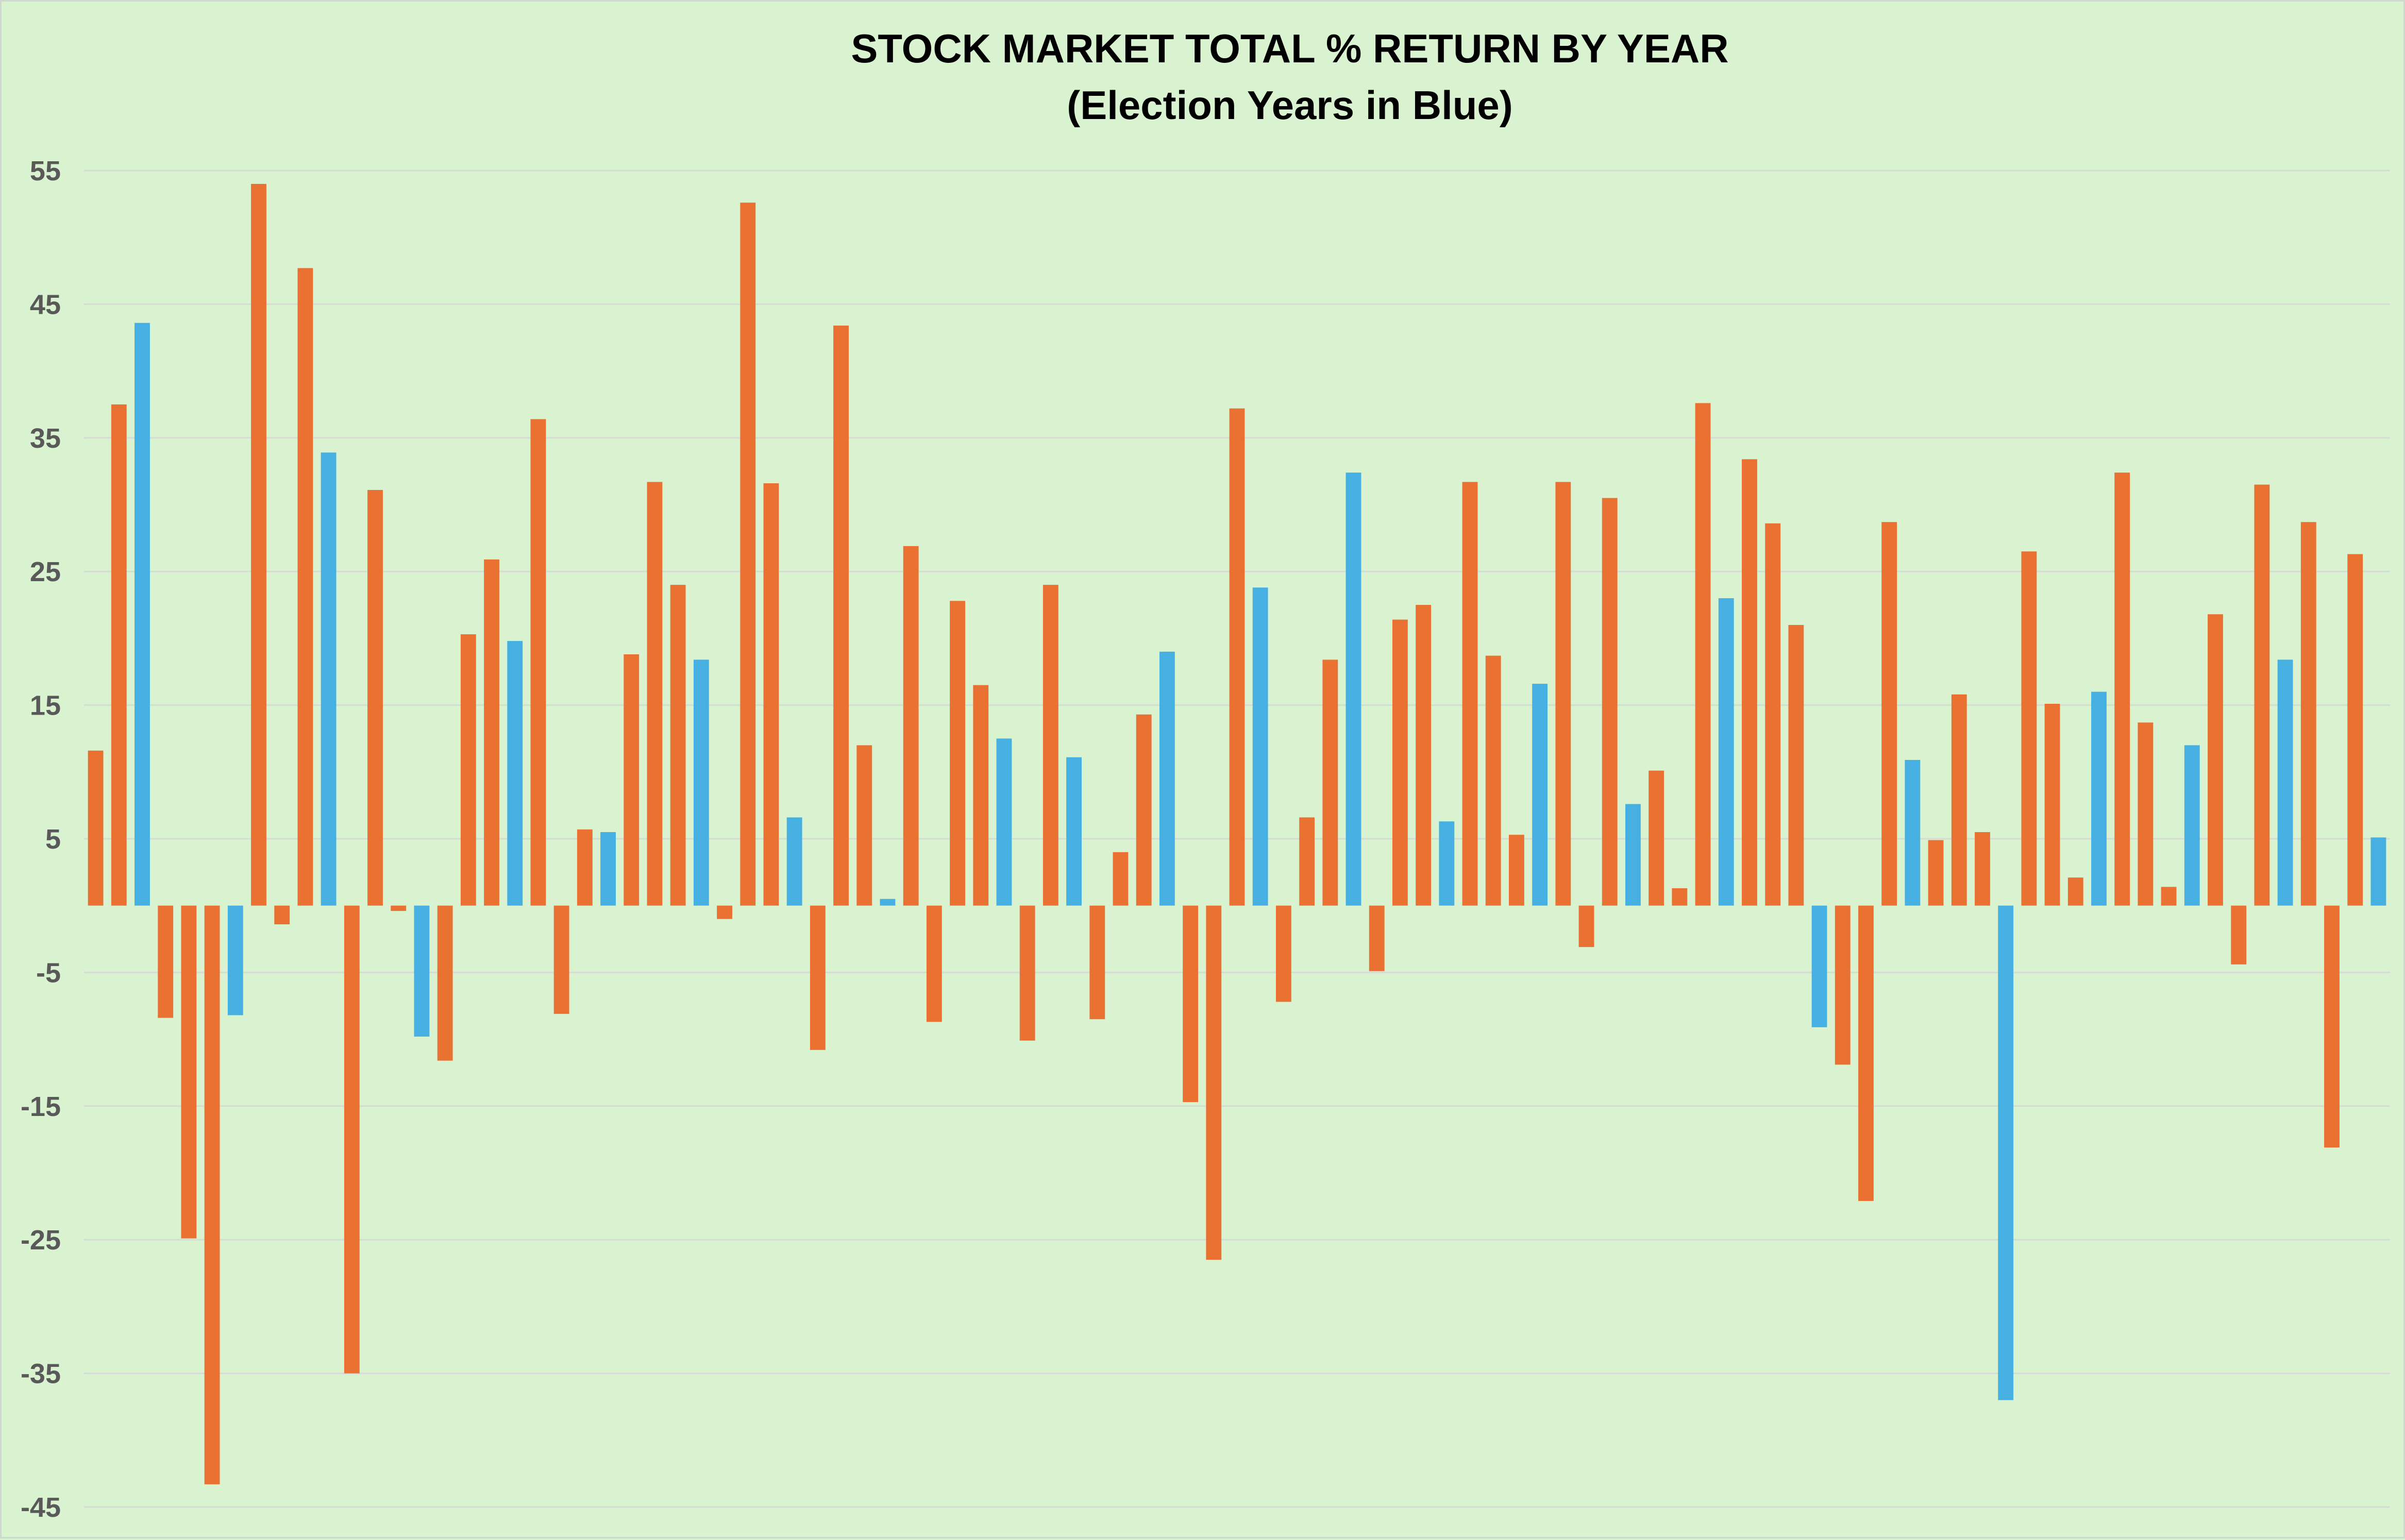 This screenshot has width=2405, height=1540. Describe the element at coordinates (41, 1507) in the screenshot. I see `y-tick-label: -45` at that location.